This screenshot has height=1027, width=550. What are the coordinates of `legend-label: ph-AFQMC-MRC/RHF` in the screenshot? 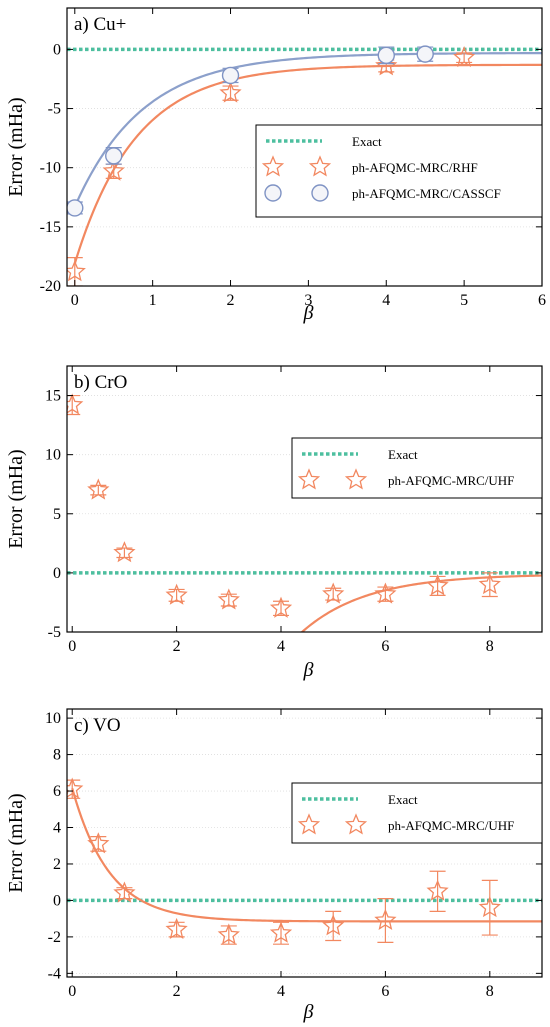 It's located at (415, 167).